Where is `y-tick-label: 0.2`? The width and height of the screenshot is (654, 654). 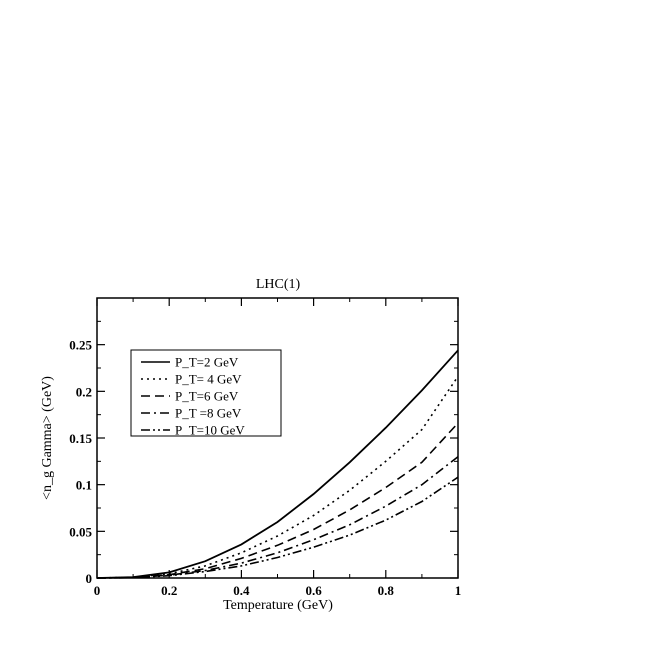 y-tick-label: 0.2 is located at coordinates (84, 391).